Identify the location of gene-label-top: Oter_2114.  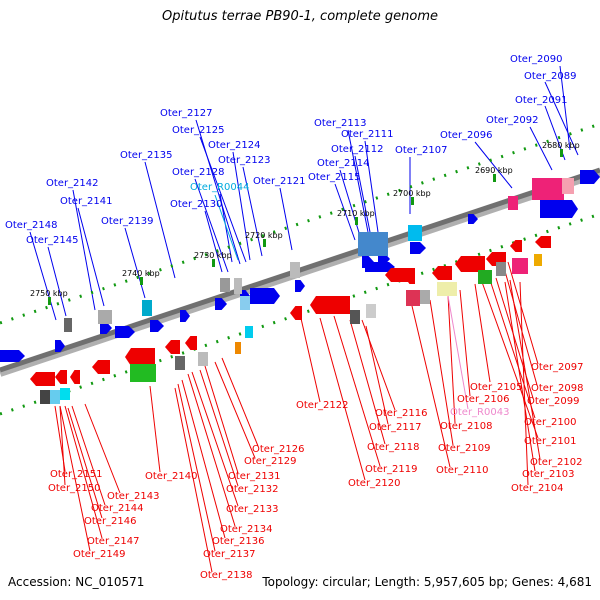
(343, 163).